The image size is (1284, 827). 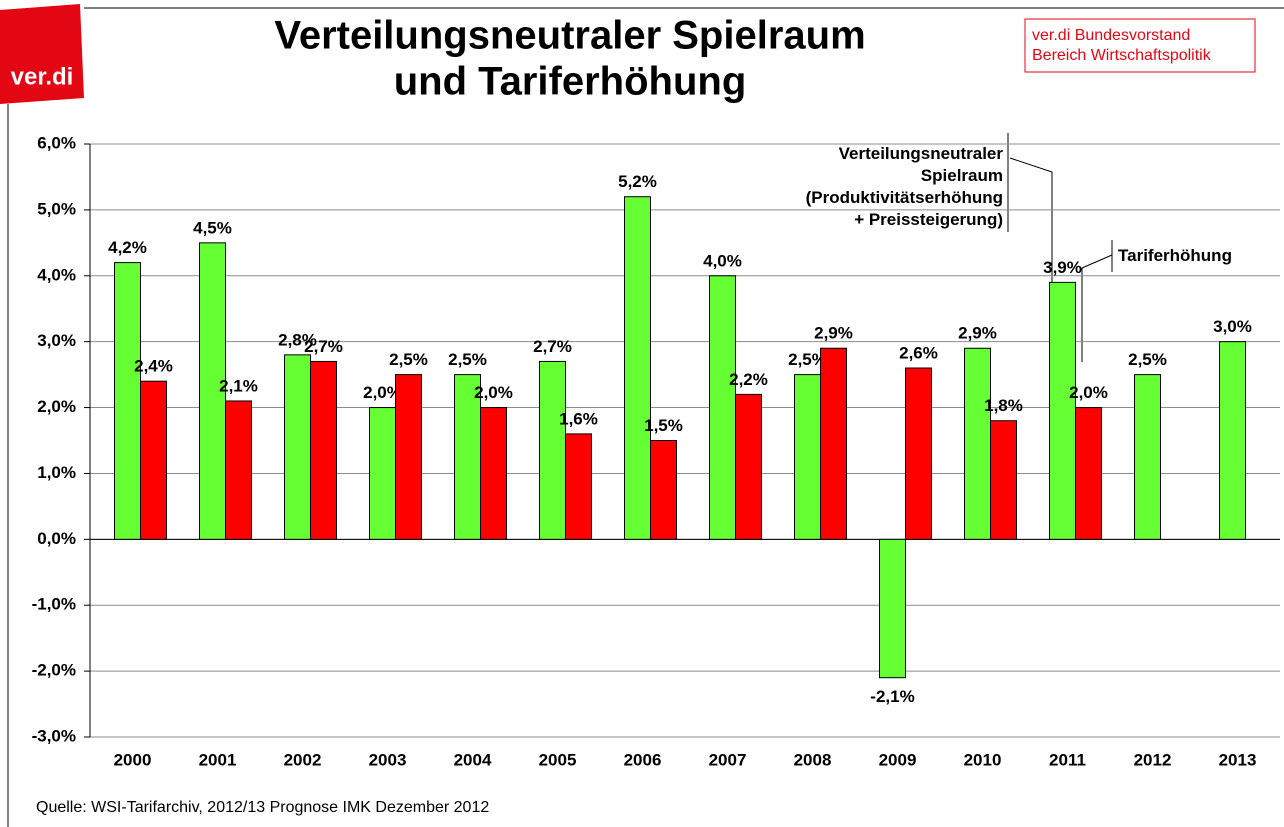 What do you see at coordinates (1232, 326) in the screenshot?
I see `data-label: 3,0%` at bounding box center [1232, 326].